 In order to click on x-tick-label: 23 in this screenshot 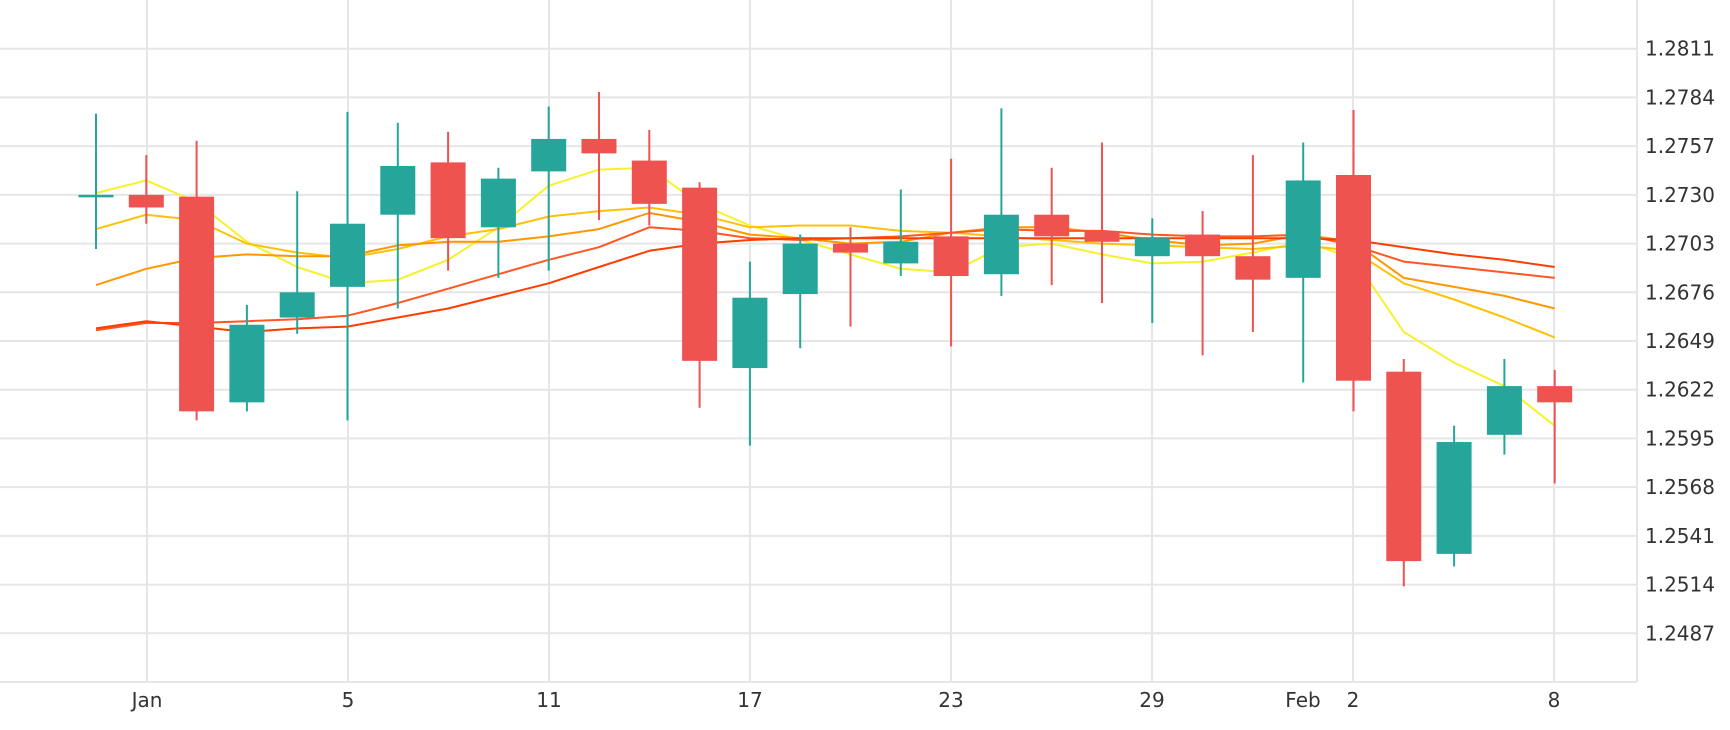, I will do `click(950, 700)`.